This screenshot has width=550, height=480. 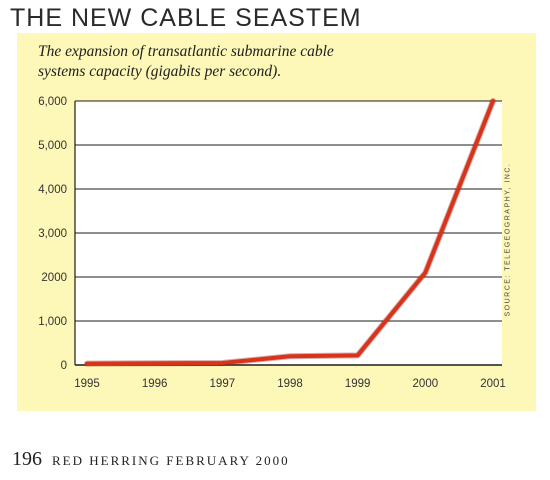 What do you see at coordinates (52, 146) in the screenshot?
I see `y-tick-label: 5,000` at bounding box center [52, 146].